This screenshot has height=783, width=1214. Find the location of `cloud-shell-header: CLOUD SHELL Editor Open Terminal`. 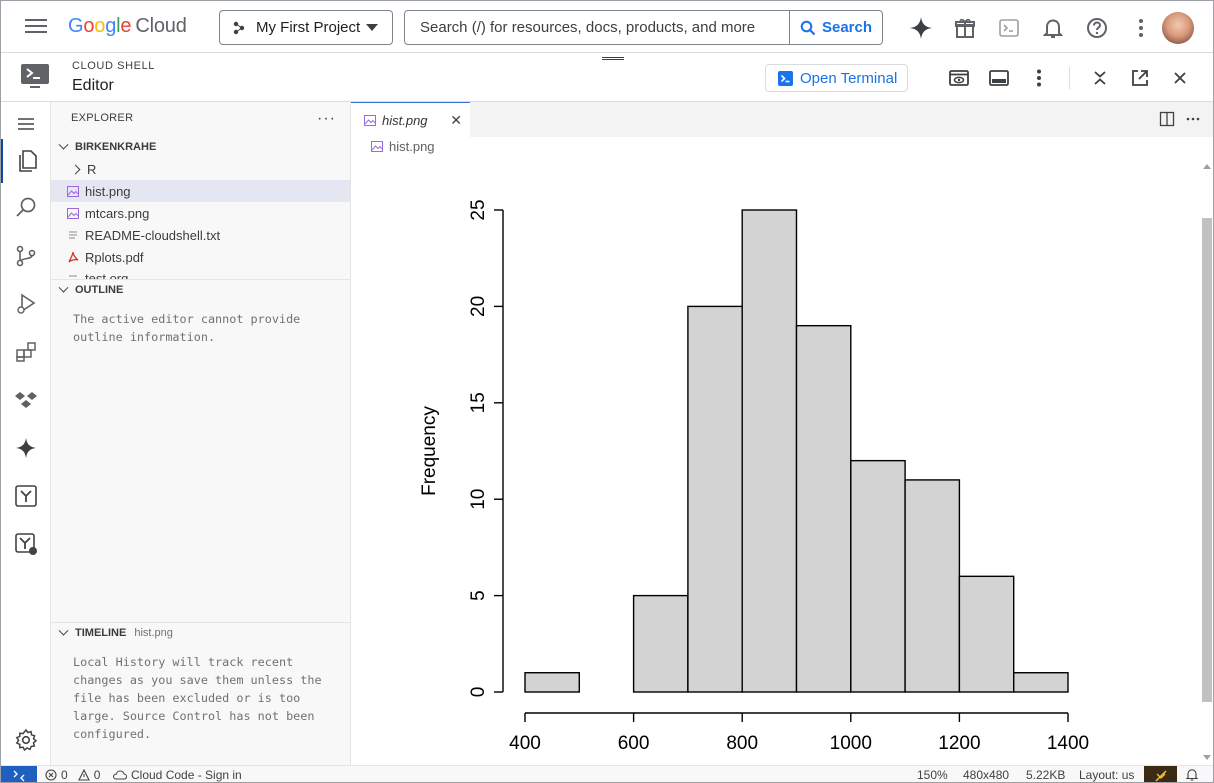

cloud-shell-header: CLOUD SHELL Editor Open Terminal is located at coordinates (607, 77).